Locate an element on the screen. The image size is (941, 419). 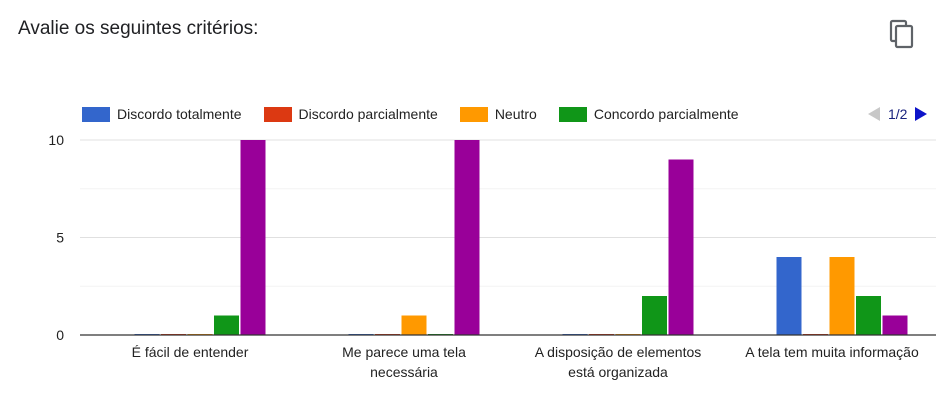
page-indicator: 1/2 is located at coordinates (898, 114).